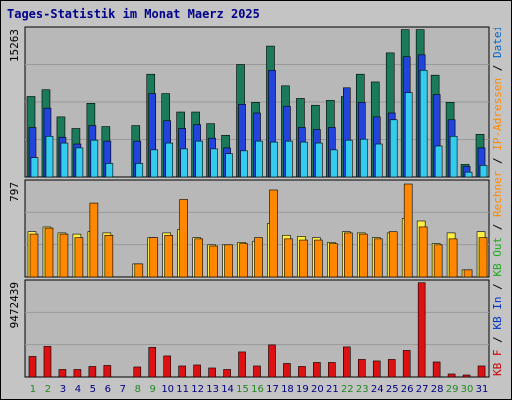 This screenshot has height=400, width=512. I want to click on y-axis-max-label: 797, so click(14, 192).